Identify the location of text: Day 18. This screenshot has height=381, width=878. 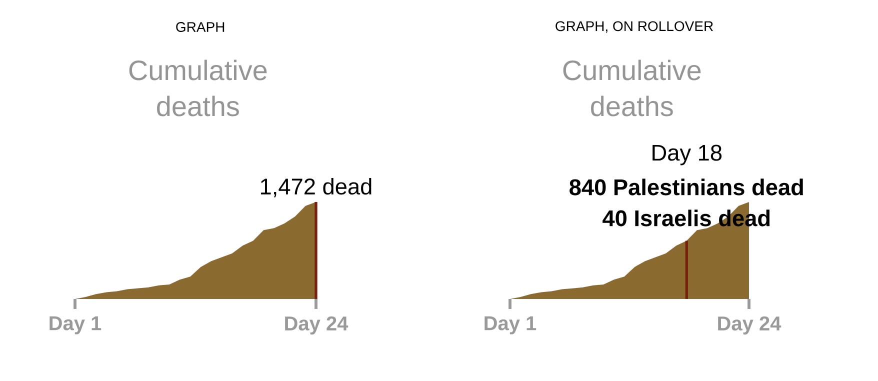
(687, 155).